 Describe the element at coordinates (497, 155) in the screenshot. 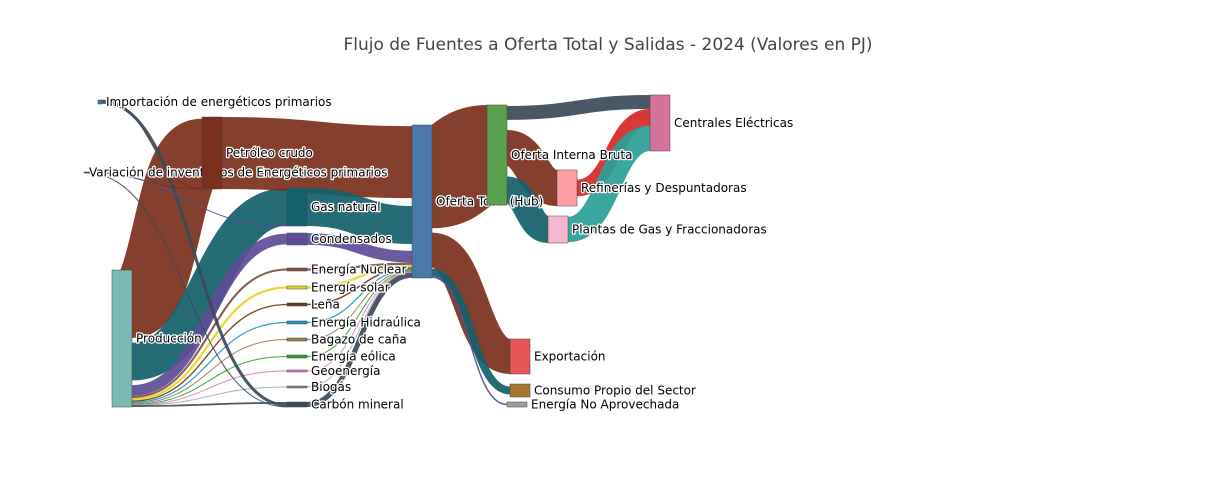

I see `node-oib` at that location.